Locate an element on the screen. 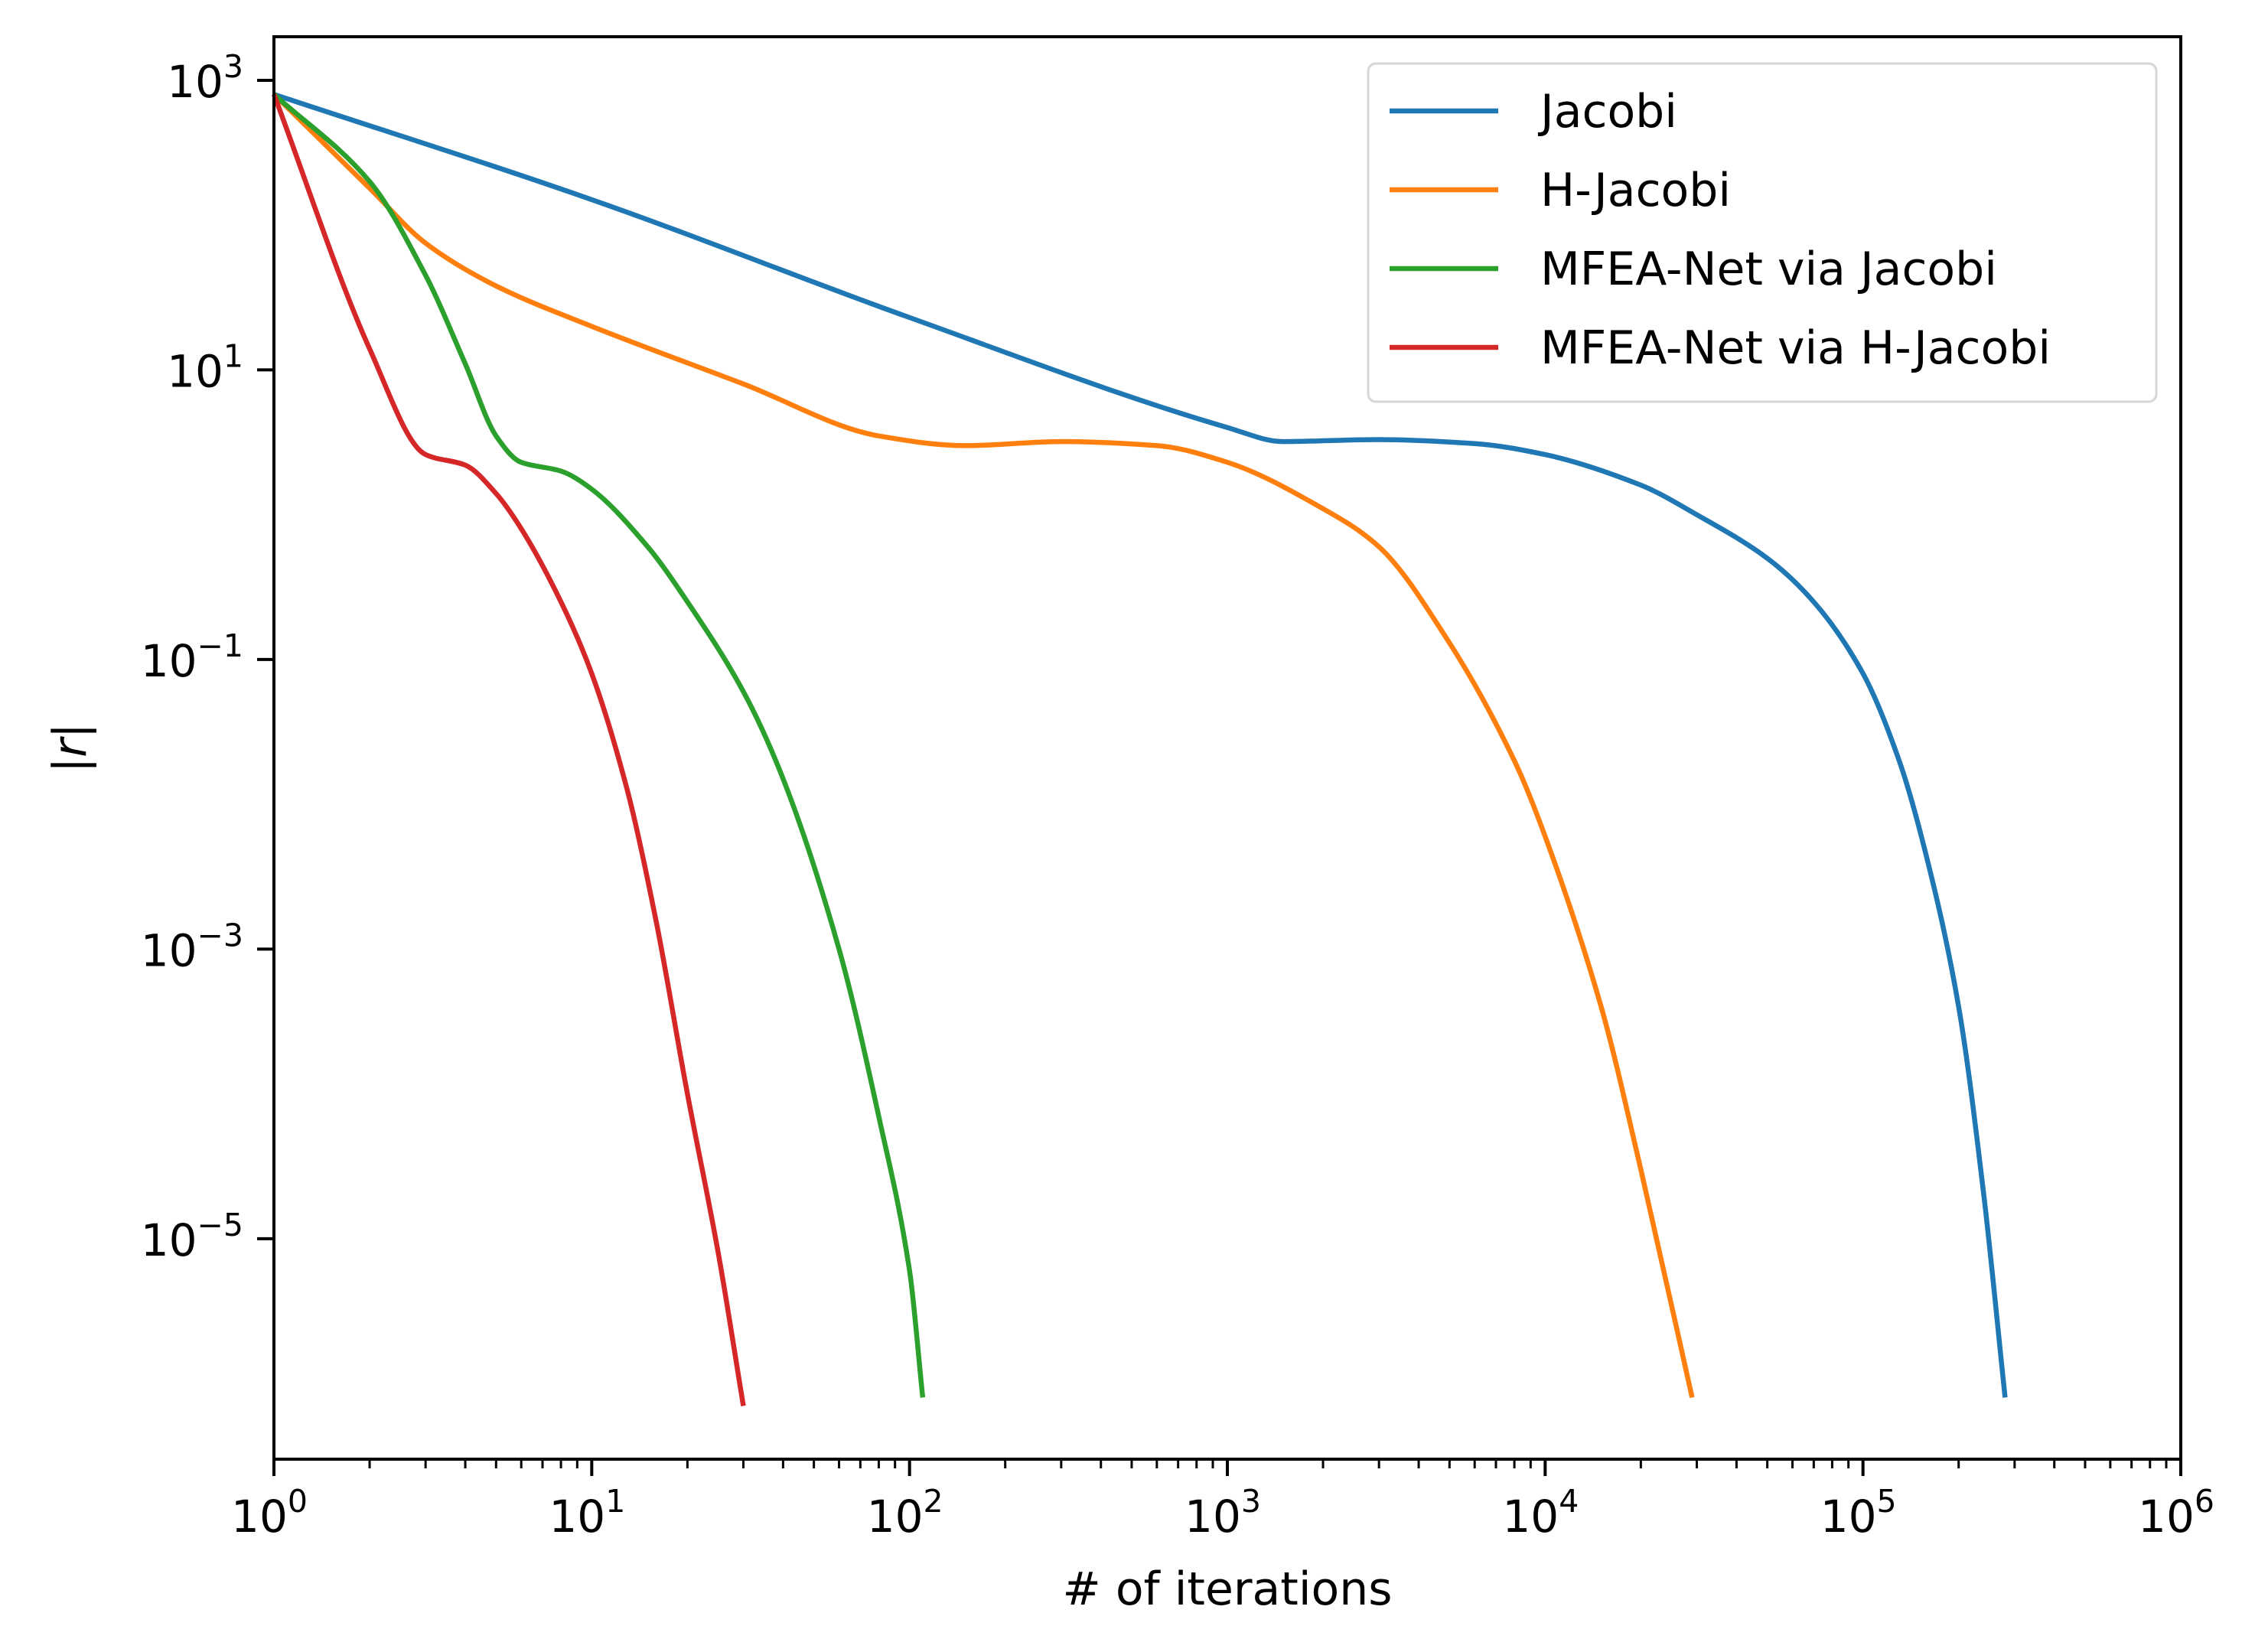  x-axis-title: # of iterations is located at coordinates (1228, 1589).